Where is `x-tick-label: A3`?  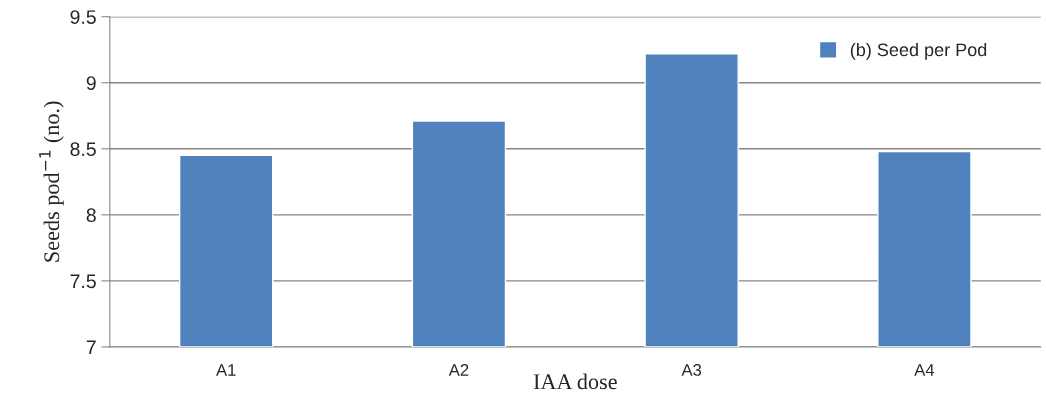 x-tick-label: A3 is located at coordinates (691, 370).